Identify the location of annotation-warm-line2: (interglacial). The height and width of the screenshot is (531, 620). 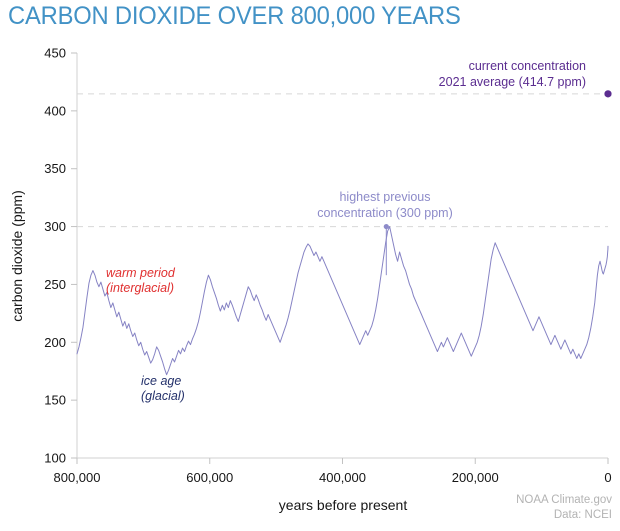
(140, 288).